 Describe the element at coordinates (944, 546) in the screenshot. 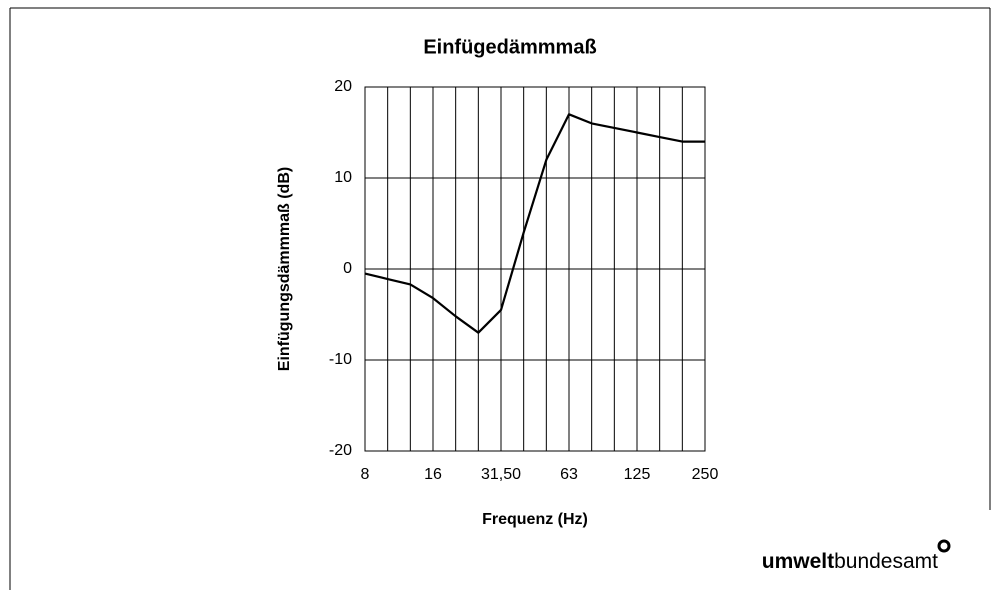

I see `logo-icon` at that location.